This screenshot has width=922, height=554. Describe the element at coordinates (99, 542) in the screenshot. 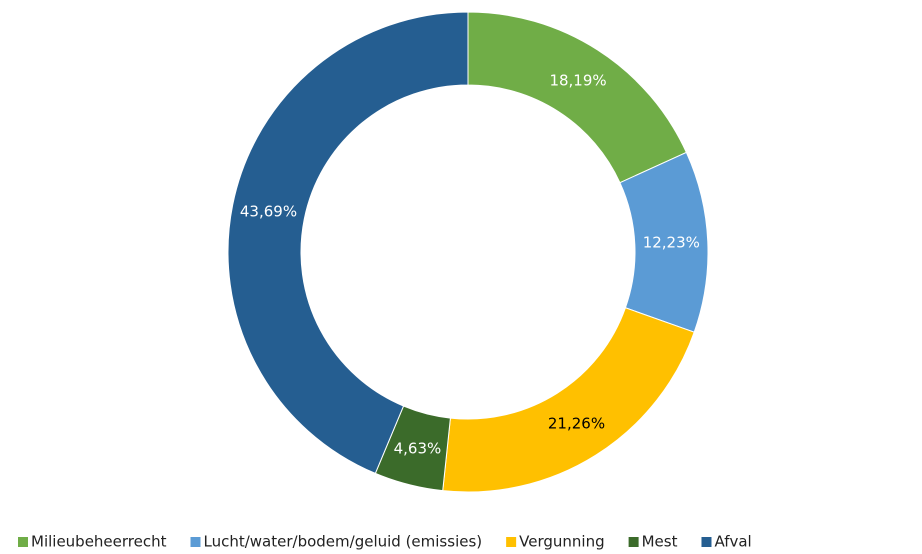

I see `legend-label: Milieubeheerrecht` at that location.